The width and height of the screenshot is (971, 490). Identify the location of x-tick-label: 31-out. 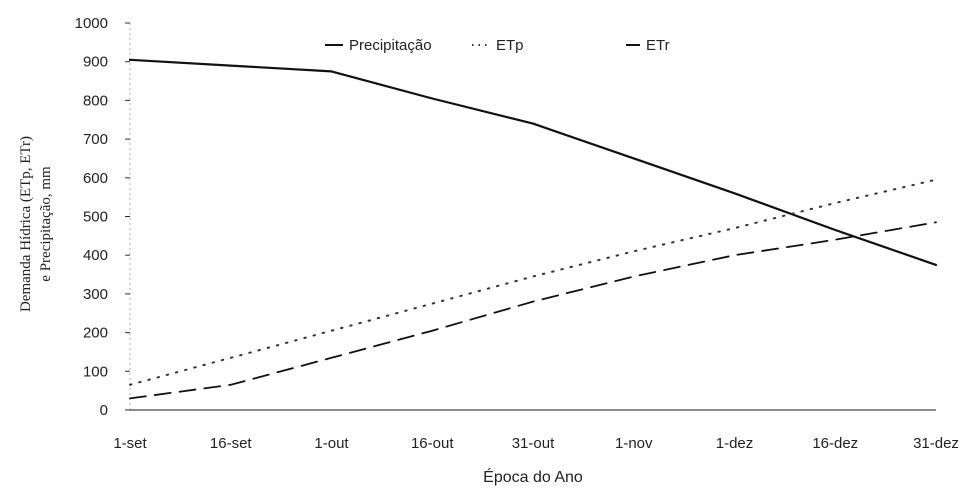
(533, 443).